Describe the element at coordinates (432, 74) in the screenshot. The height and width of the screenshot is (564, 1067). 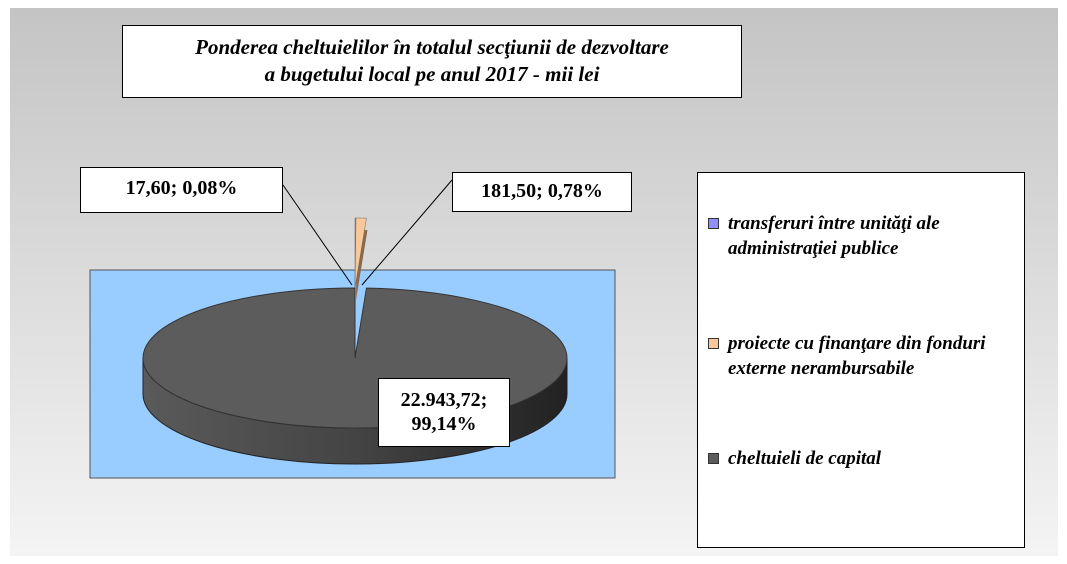
I see `title-line: a bugetului local pe anul 2017 - mii lei` at that location.